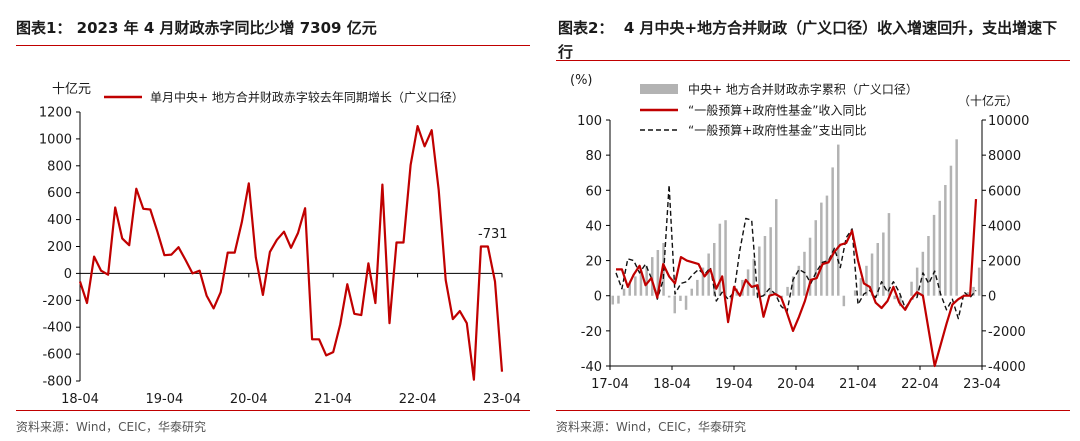 The height and width of the screenshot is (441, 1080). Describe the element at coordinates (659, 89) in the screenshot. I see `legend-swatch-bar` at that location.